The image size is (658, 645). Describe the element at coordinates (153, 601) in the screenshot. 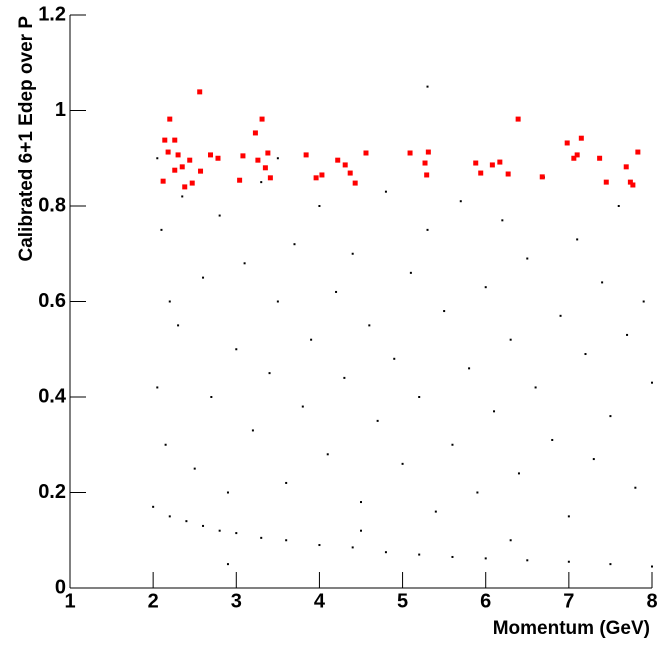

I see `x-tick-label: 2` at that location.